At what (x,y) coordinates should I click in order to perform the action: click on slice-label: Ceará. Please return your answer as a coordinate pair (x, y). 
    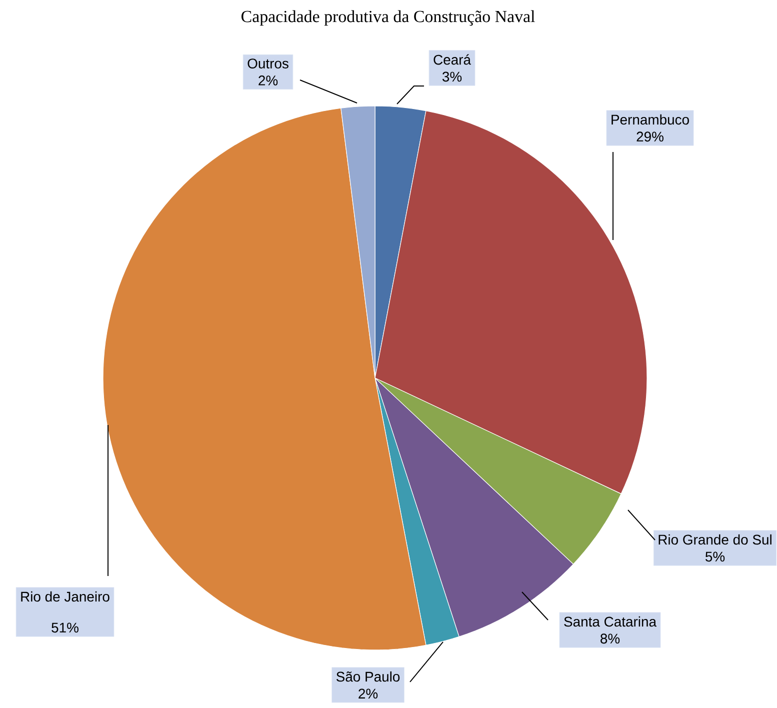
    Looking at the image, I should click on (453, 59).